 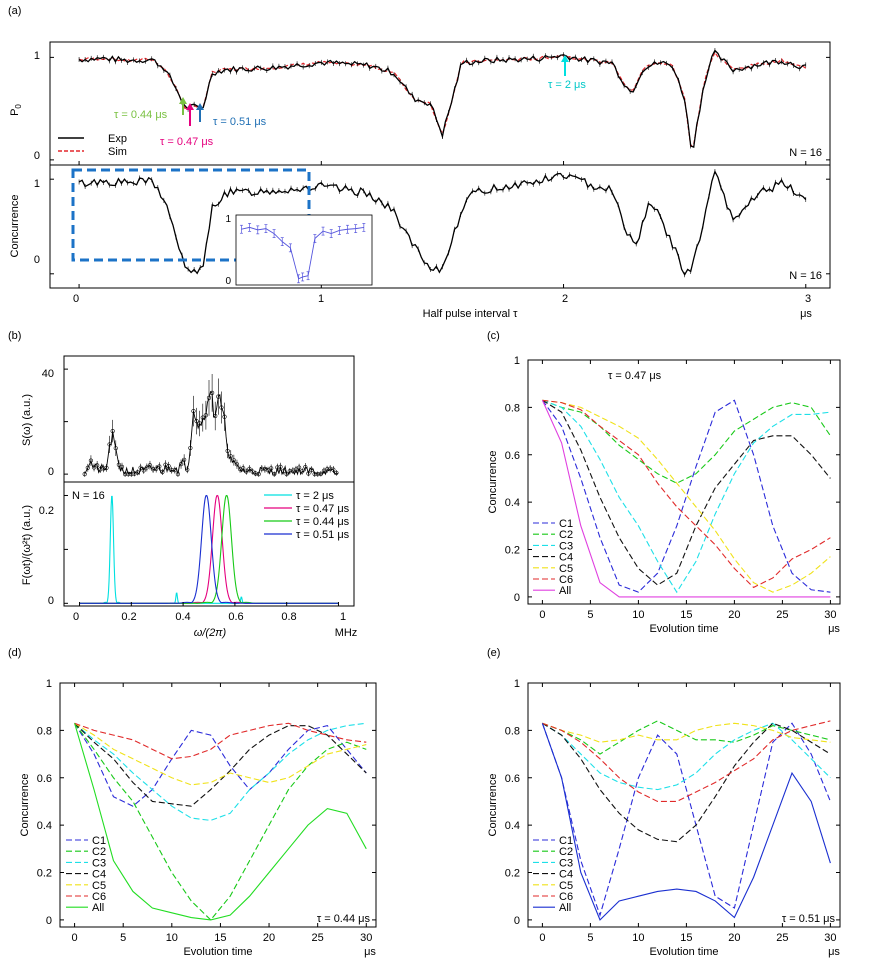 What do you see at coordinates (14, 653) in the screenshot?
I see `panel-d-label: (d)` at bounding box center [14, 653].